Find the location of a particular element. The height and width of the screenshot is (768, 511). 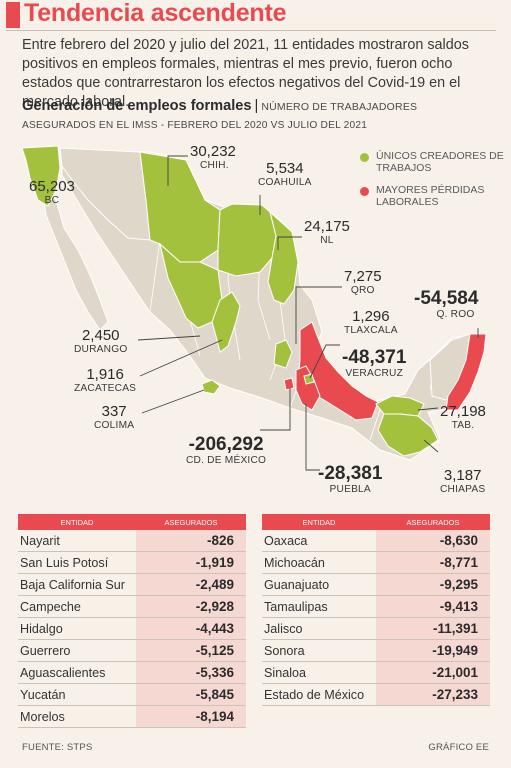

table-row: Morelos -8,194 is located at coordinates (132, 717).